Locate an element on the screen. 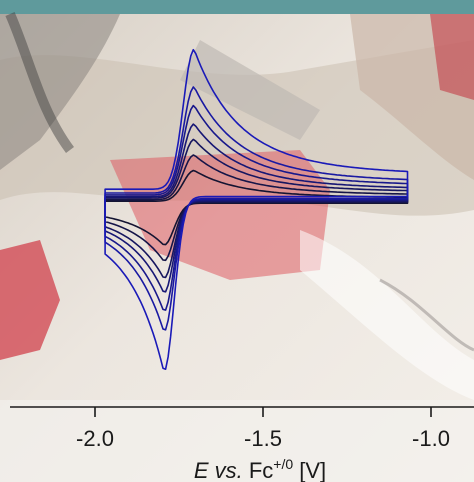 This screenshot has height=482, width=474. x-tick-label: -1.0 is located at coordinates (431, 438).